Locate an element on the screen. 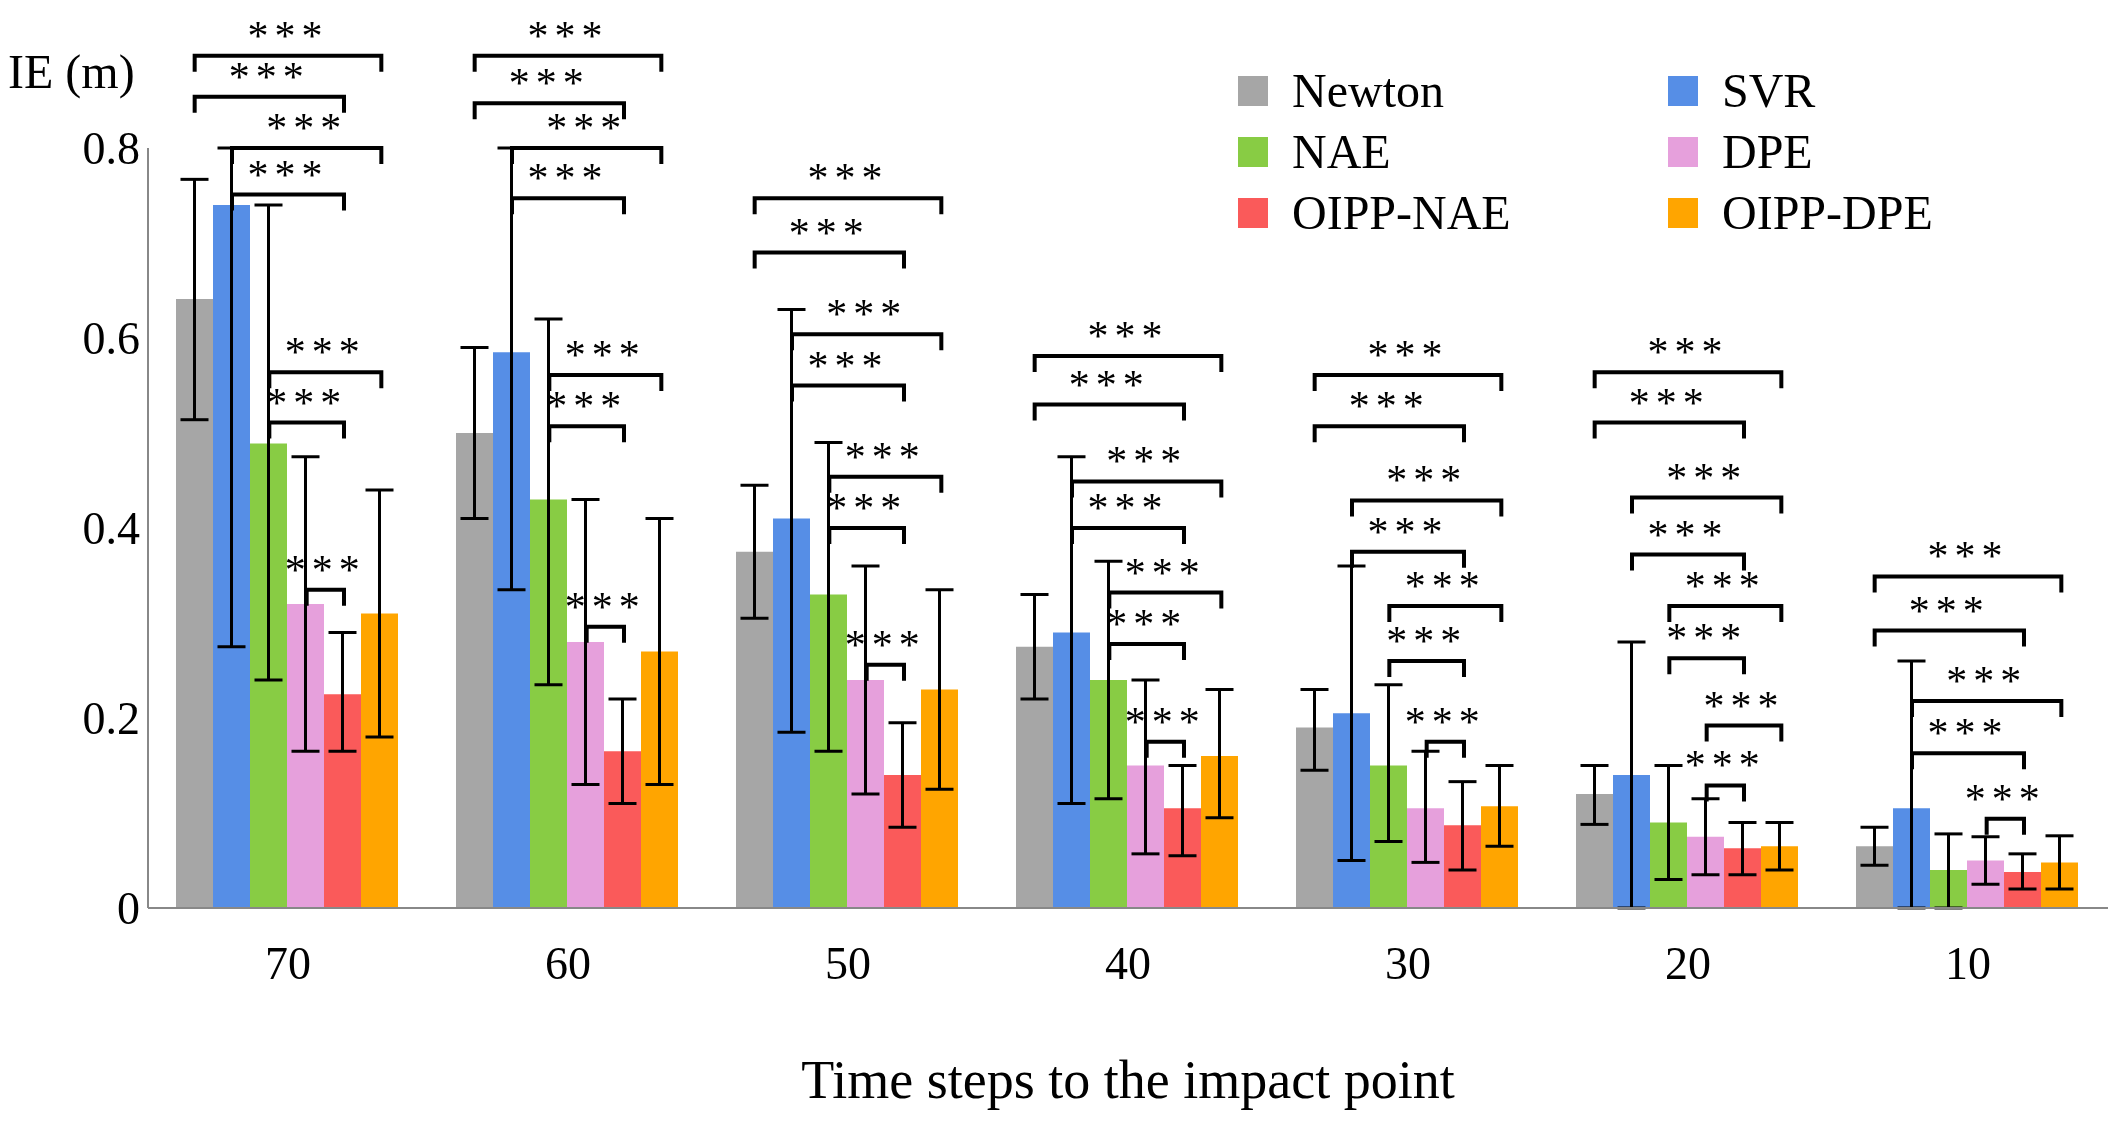  y-axis-title: IE (m) is located at coordinates (71, 72).